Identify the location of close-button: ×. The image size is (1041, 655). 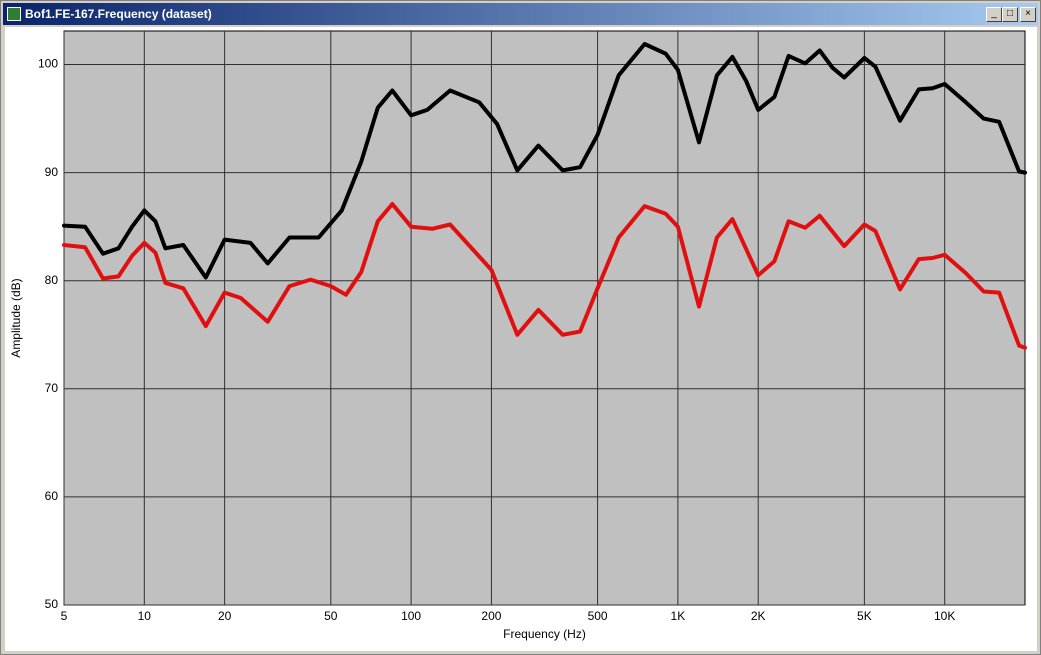
(1028, 14).